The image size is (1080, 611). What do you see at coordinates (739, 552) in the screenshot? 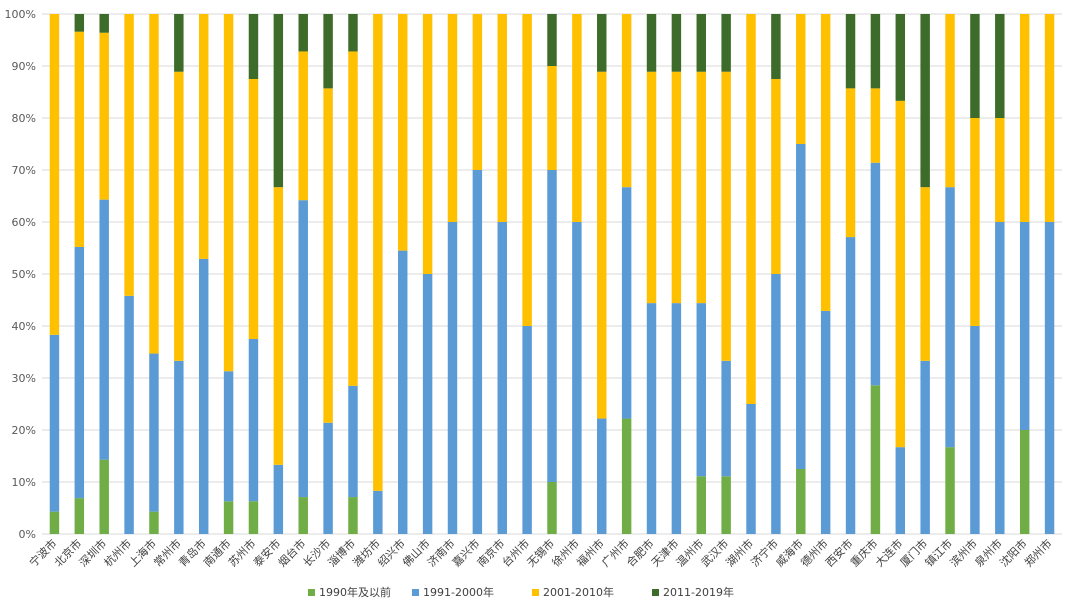
I see `x-tick-label: 湖州市` at bounding box center [739, 552].